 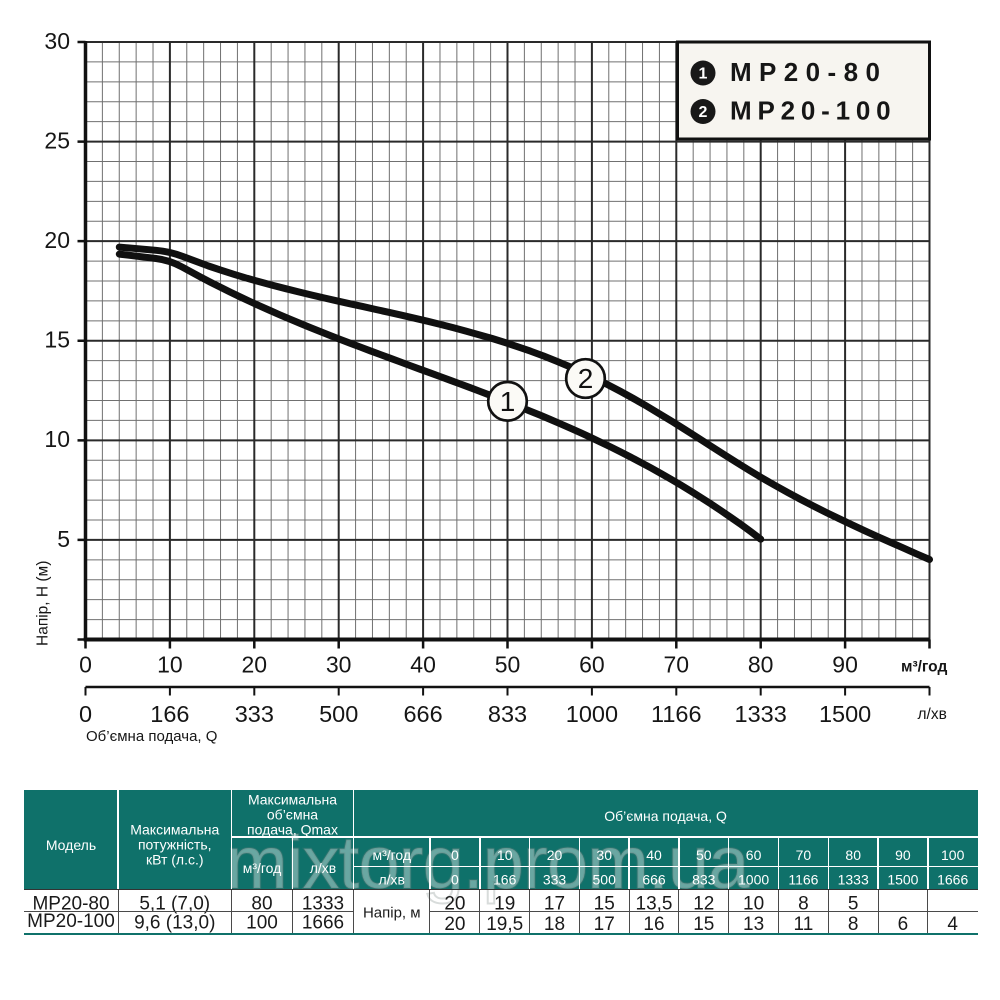 What do you see at coordinates (254, 714) in the screenshot?
I see `svg-text: 333` at bounding box center [254, 714].